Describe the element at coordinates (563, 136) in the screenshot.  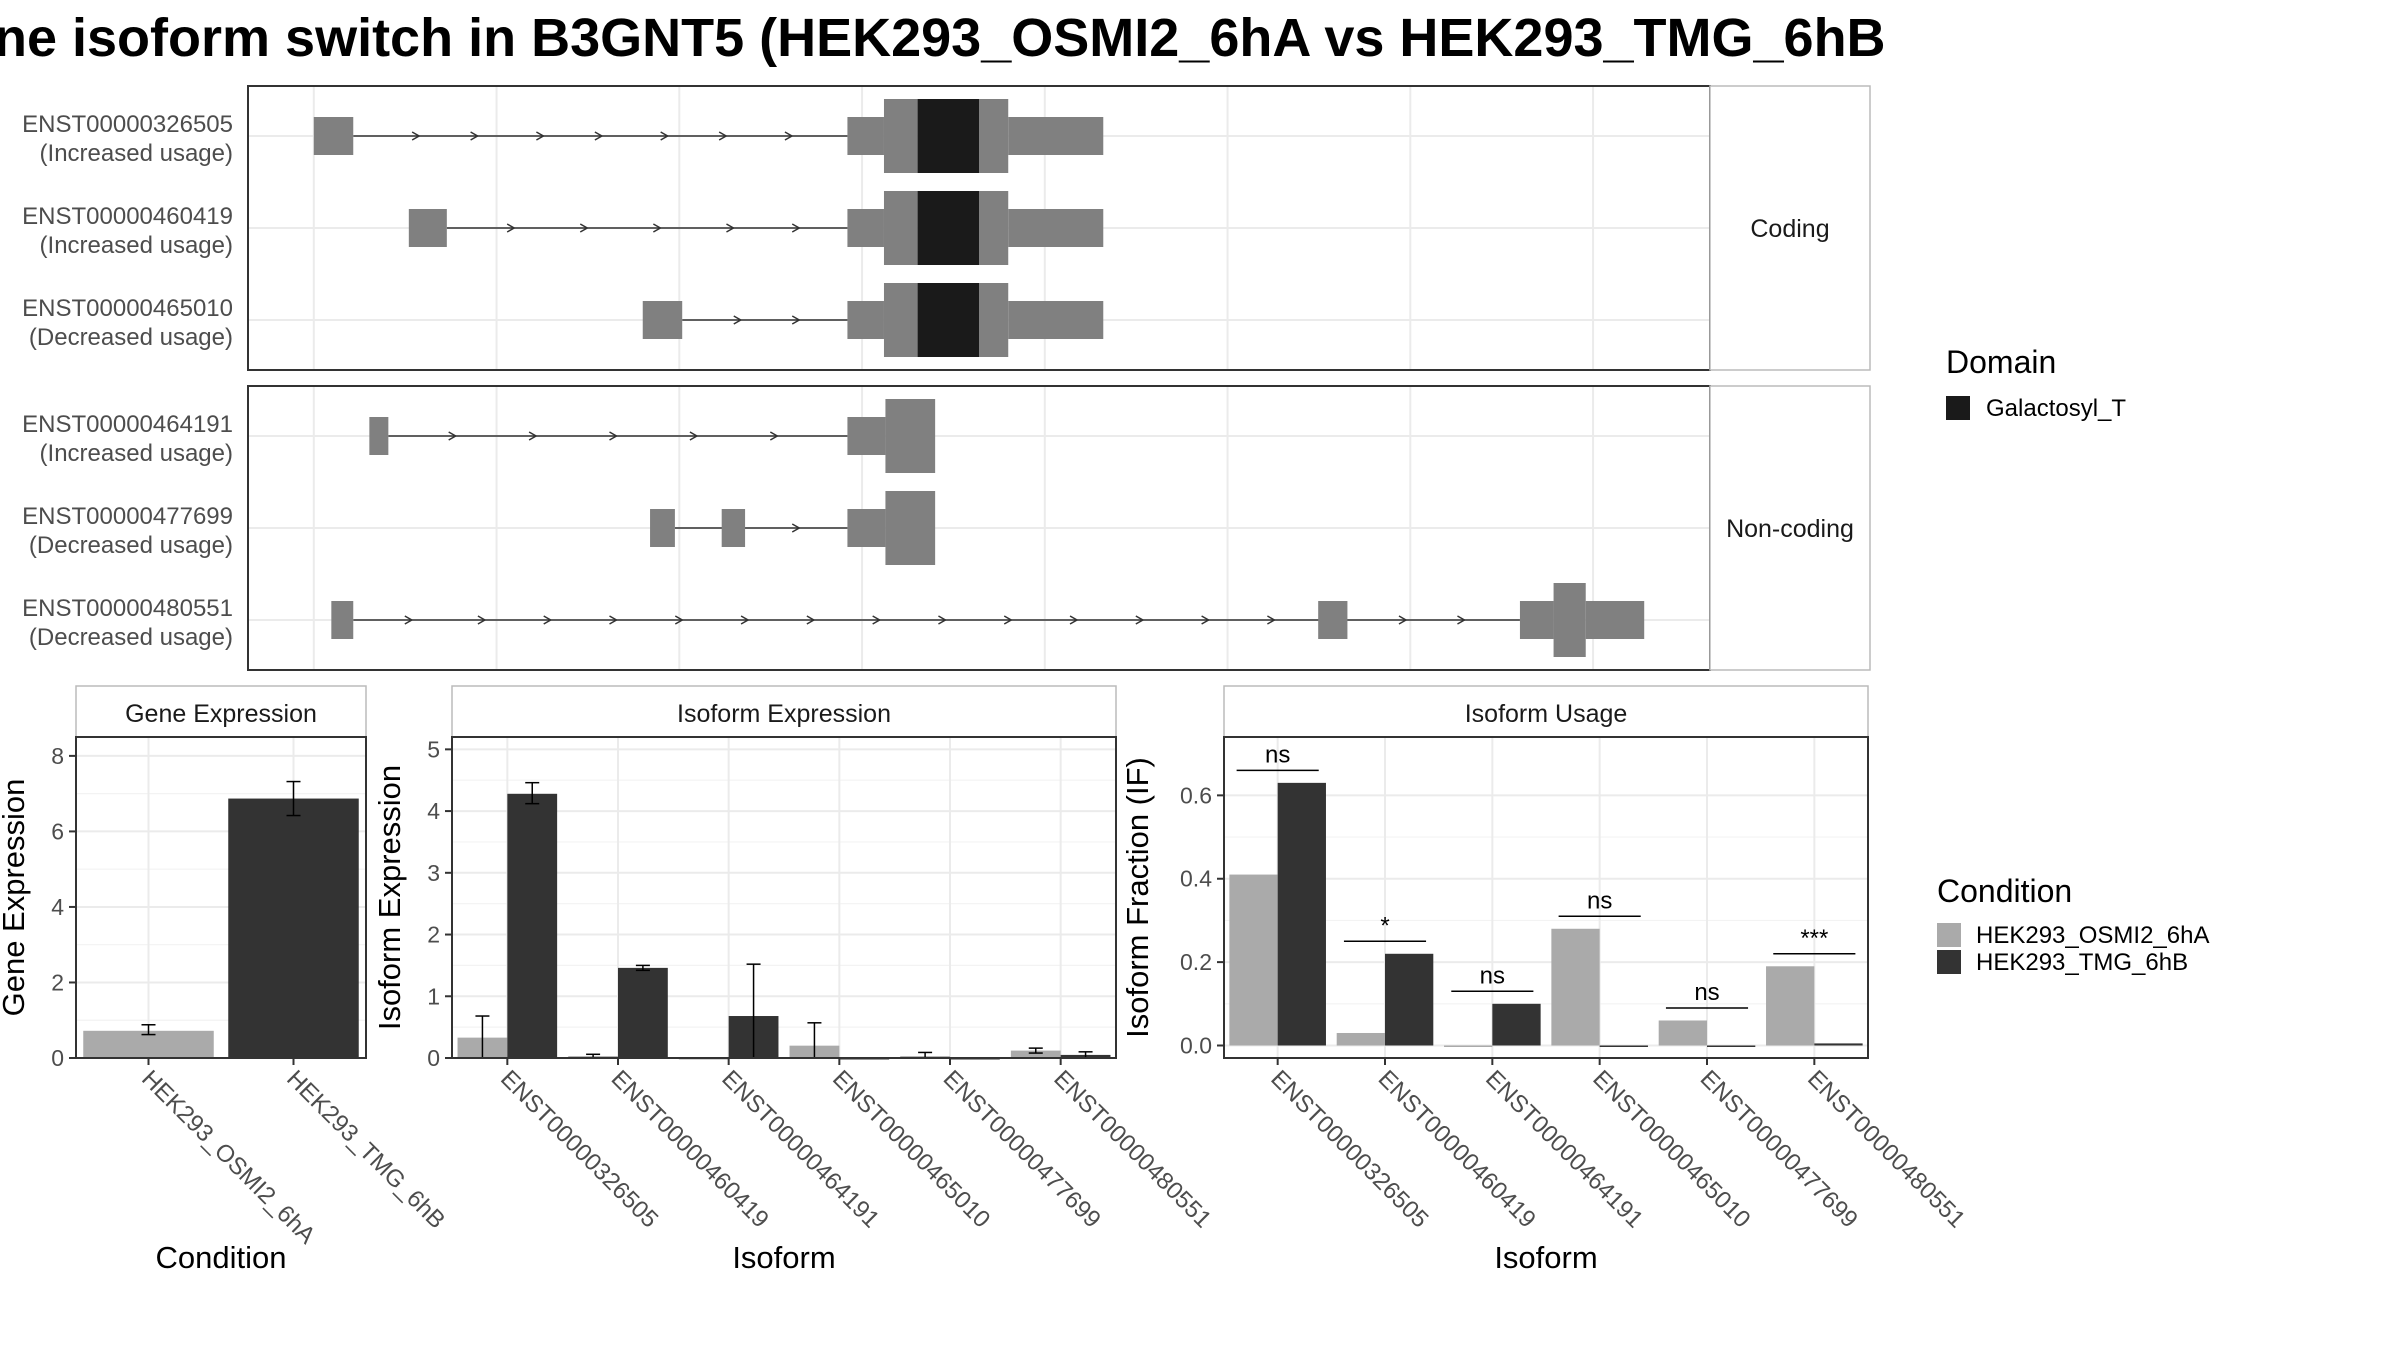
I see `transcript-track-ENST00000326505: ENST00000326505(Increased usage)` at that location.